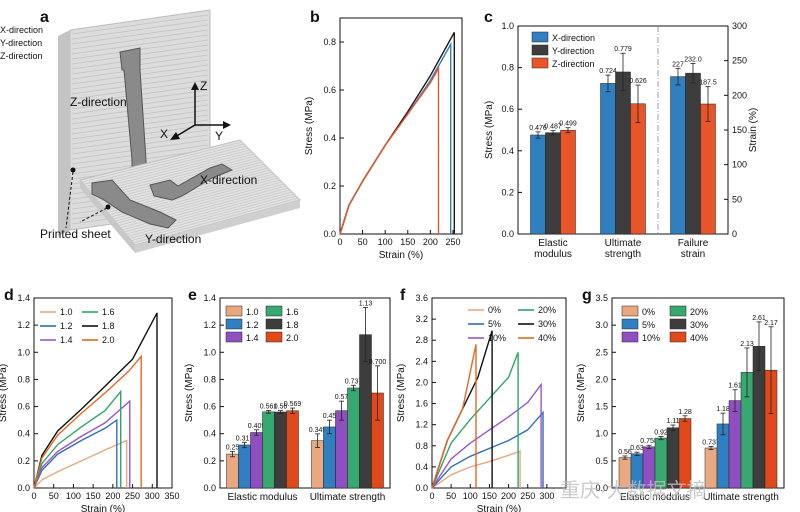 The image size is (800, 512). I want to click on data-label: 187.5, so click(708, 83).